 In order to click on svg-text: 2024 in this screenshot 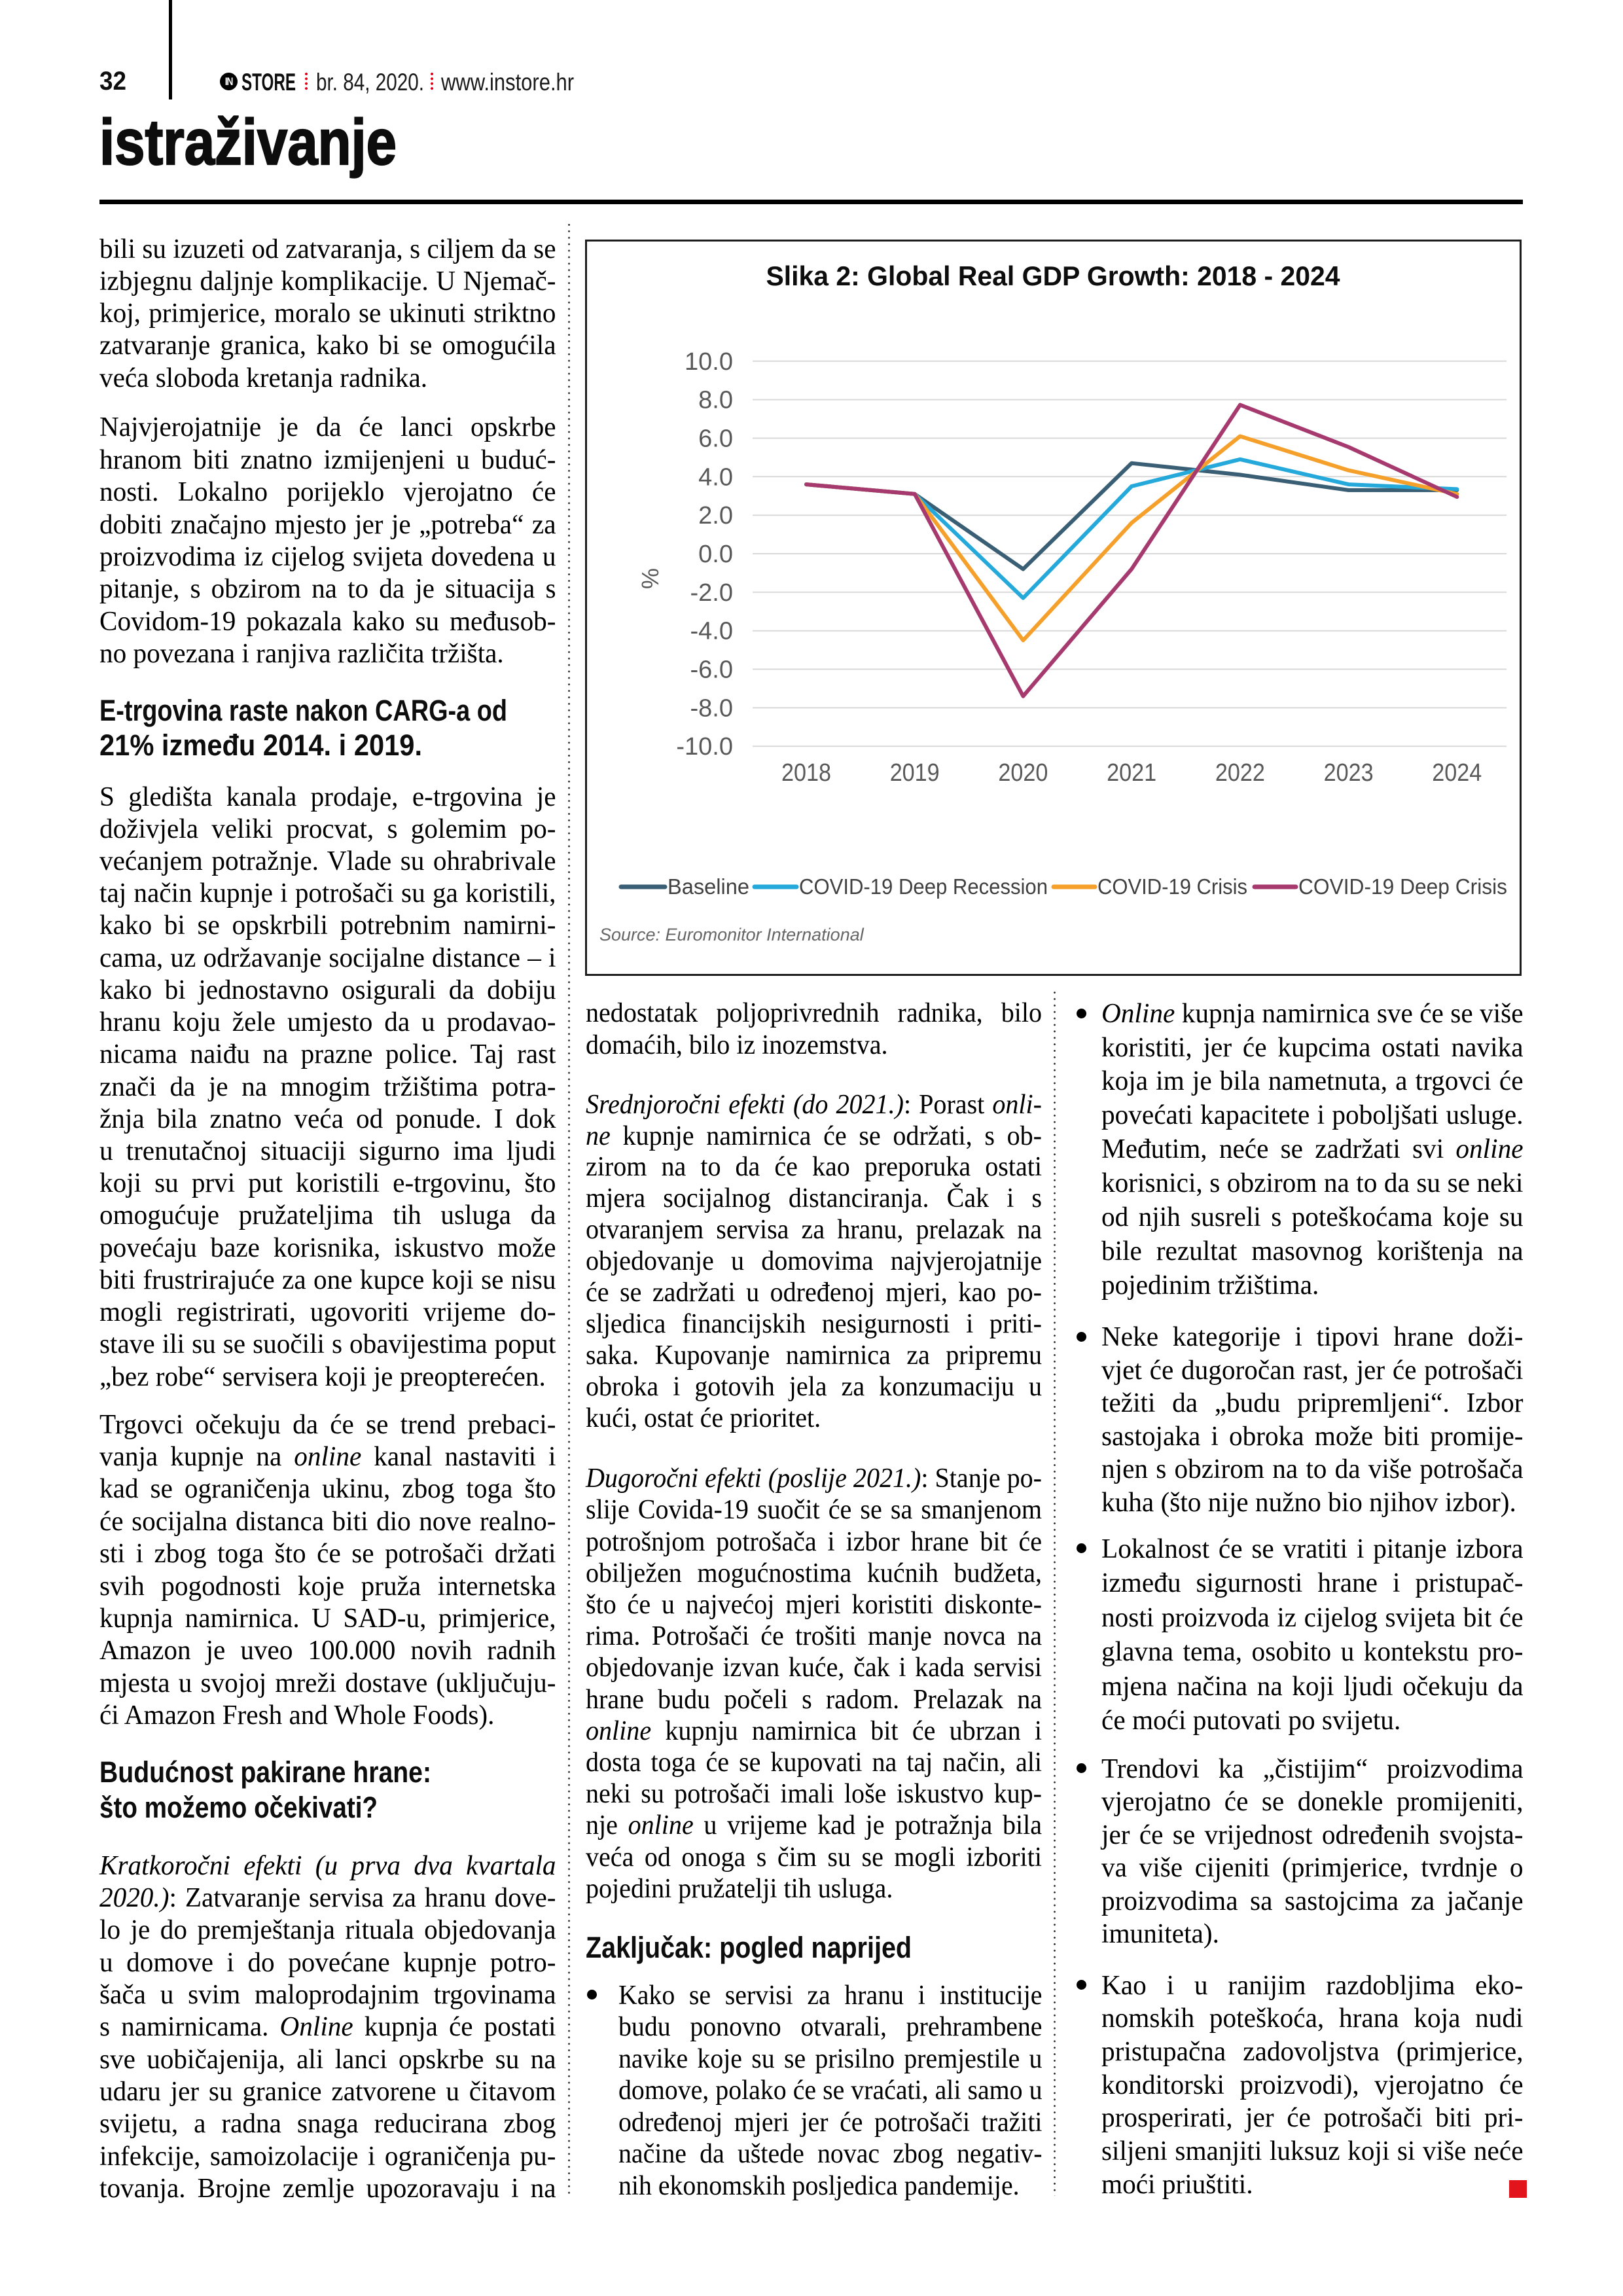, I will do `click(1457, 773)`.